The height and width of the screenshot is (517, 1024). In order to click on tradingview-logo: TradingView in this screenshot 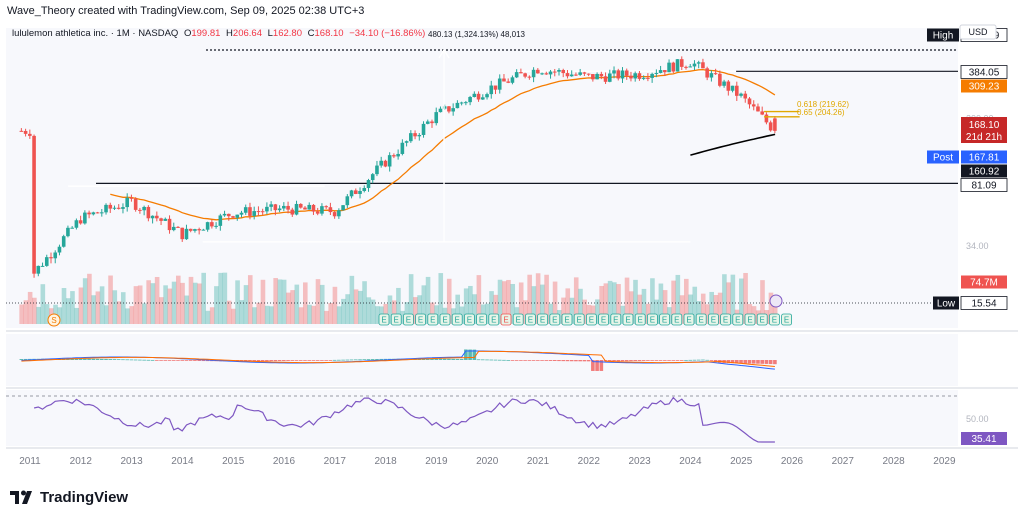, I will do `click(69, 497)`.